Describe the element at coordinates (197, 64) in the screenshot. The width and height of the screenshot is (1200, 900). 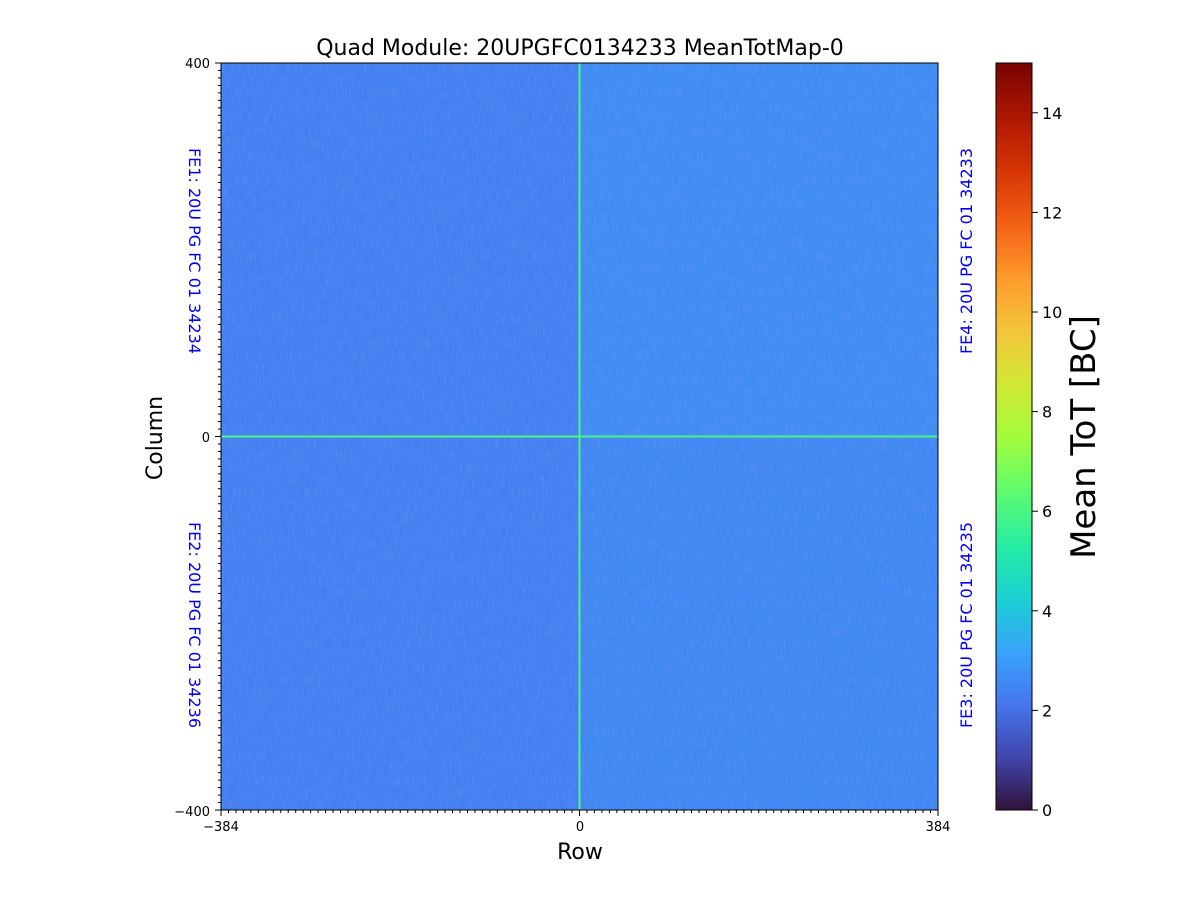
I see `y-tick-label-max: 400` at that location.